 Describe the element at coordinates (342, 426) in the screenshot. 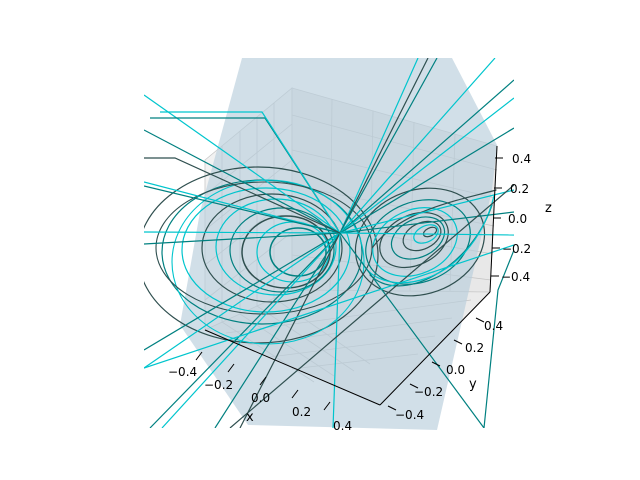

I see `x-tick-label: 0.4` at that location.